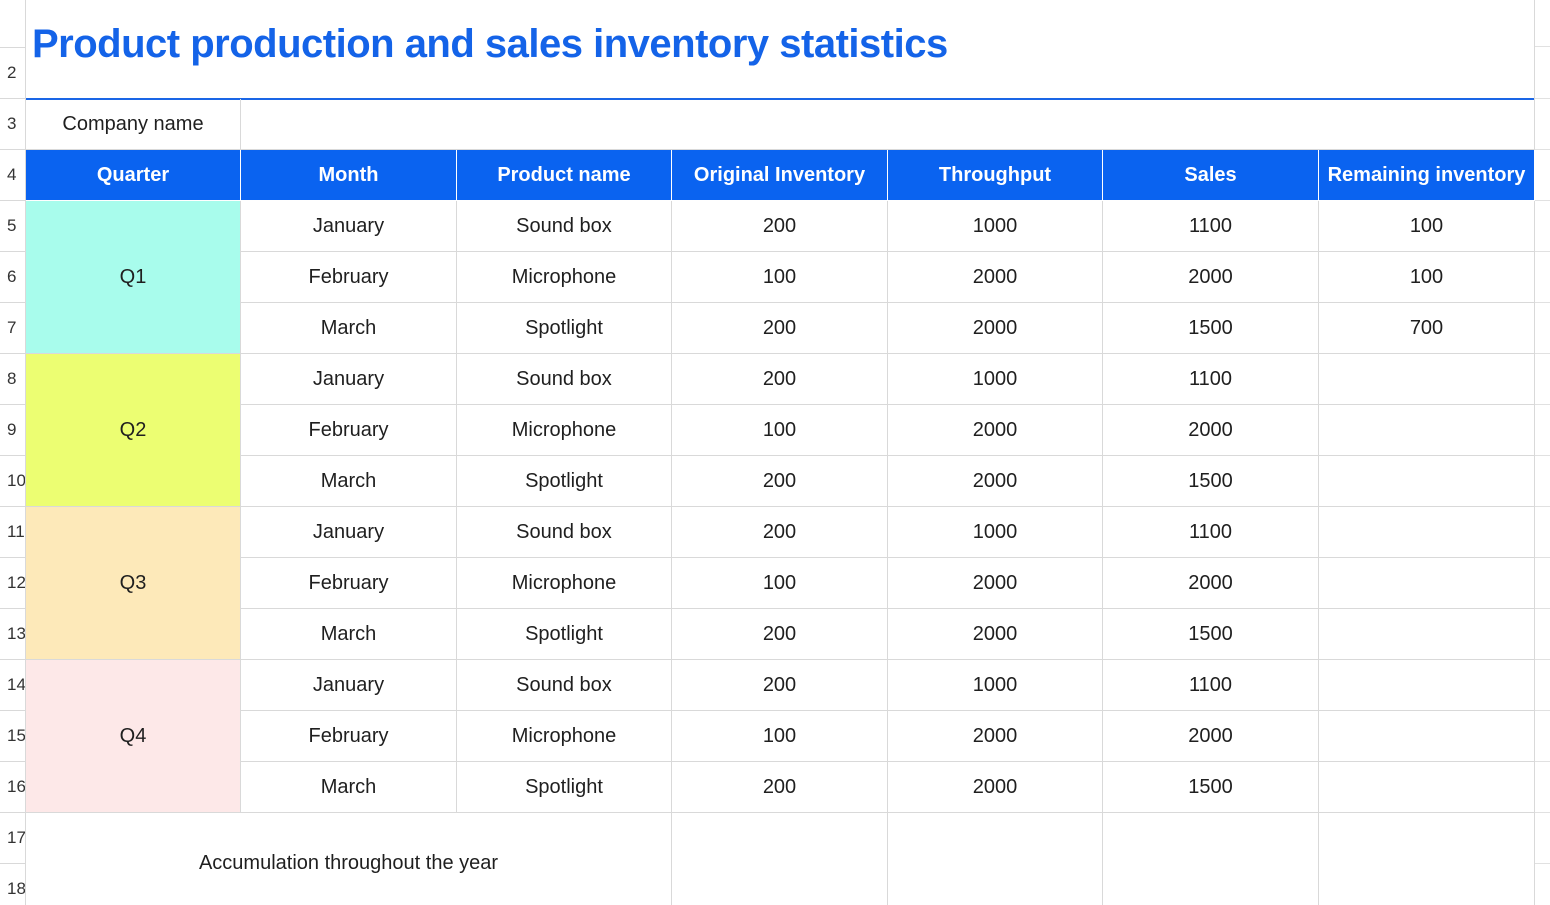 The width and height of the screenshot is (1550, 905). Describe the element at coordinates (133, 124) in the screenshot. I see `company-name-label: Company name` at that location.